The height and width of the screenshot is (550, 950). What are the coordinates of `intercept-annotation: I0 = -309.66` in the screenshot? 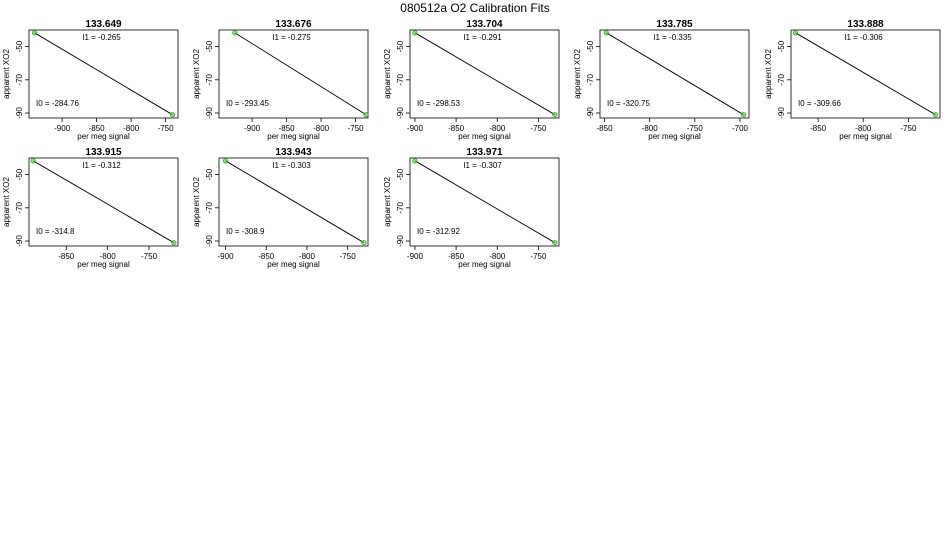 It's located at (819, 103).